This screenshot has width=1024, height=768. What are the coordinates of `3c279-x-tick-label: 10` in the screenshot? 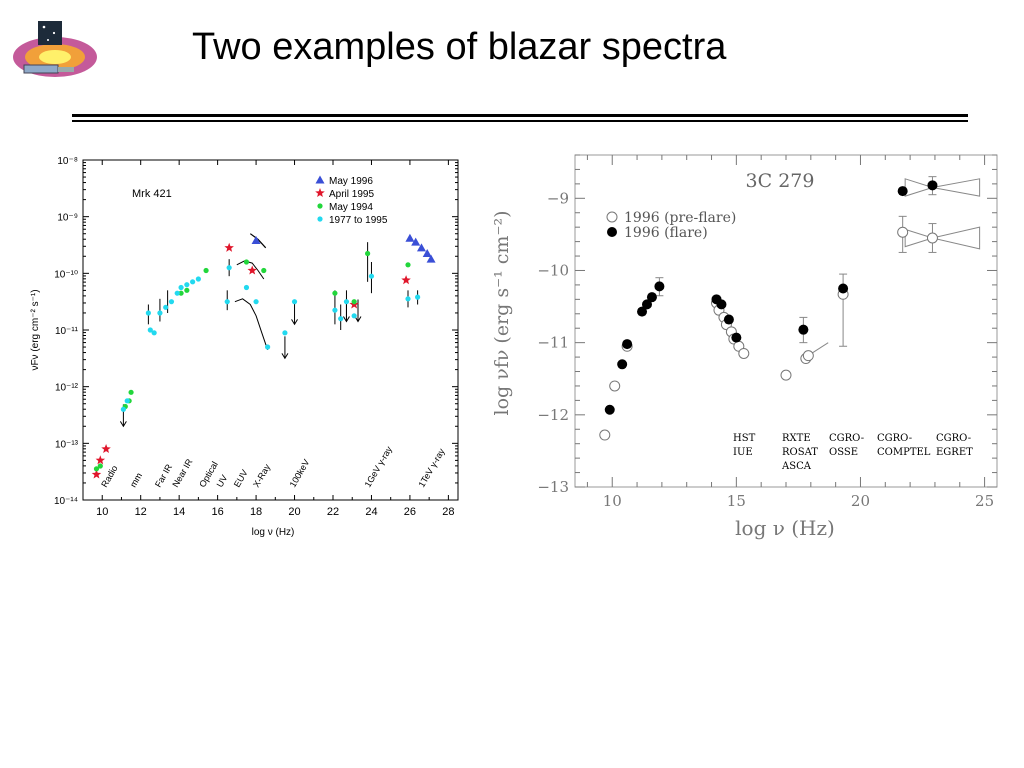 It's located at (612, 501).